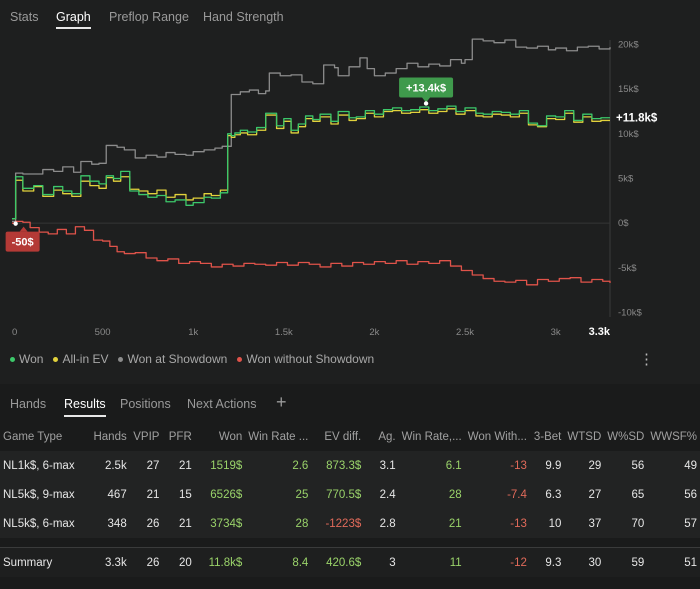 The height and width of the screenshot is (589, 700). What do you see at coordinates (553, 494) in the screenshot?
I see `cell-3bet: 6.3` at bounding box center [553, 494].